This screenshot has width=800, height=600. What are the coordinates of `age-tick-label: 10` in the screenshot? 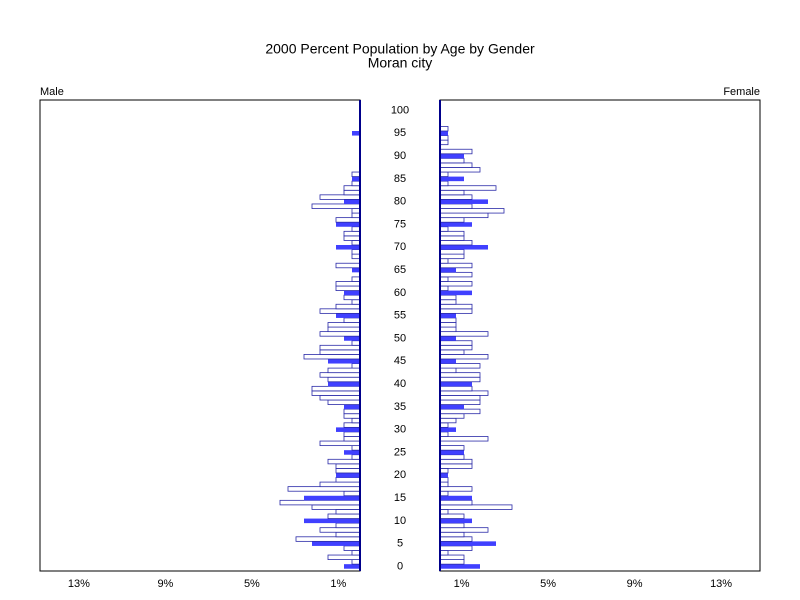 It's located at (400, 521).